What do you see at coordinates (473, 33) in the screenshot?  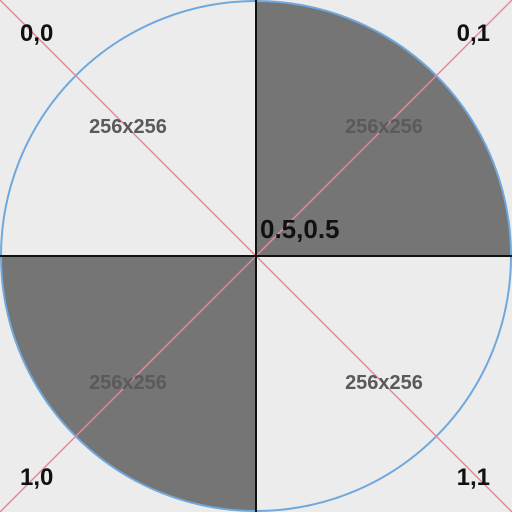 I see `corner-label-top-right: 0,1` at bounding box center [473, 33].